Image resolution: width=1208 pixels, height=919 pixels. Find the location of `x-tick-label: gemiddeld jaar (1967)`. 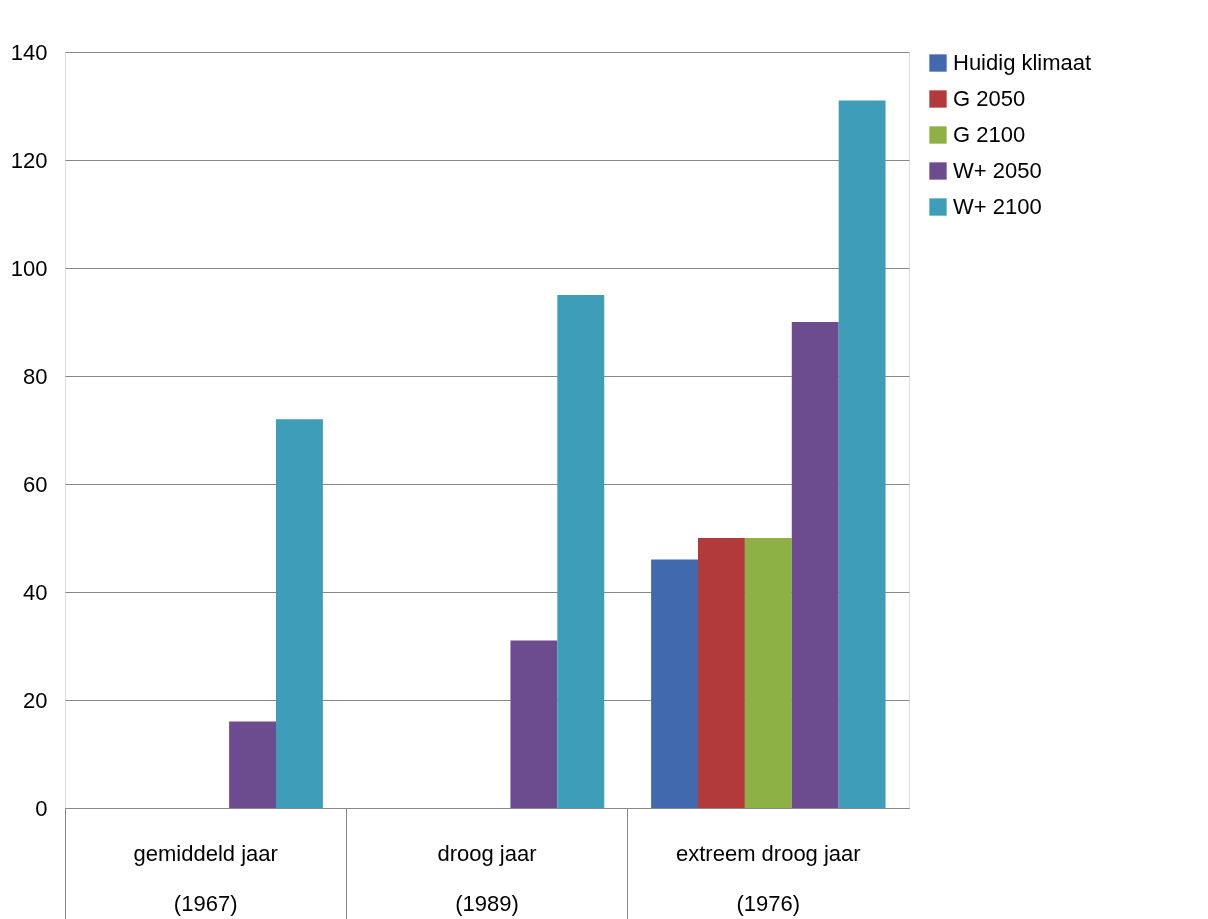

x-tick-label: gemiddeld jaar (1967) is located at coordinates (205, 878).